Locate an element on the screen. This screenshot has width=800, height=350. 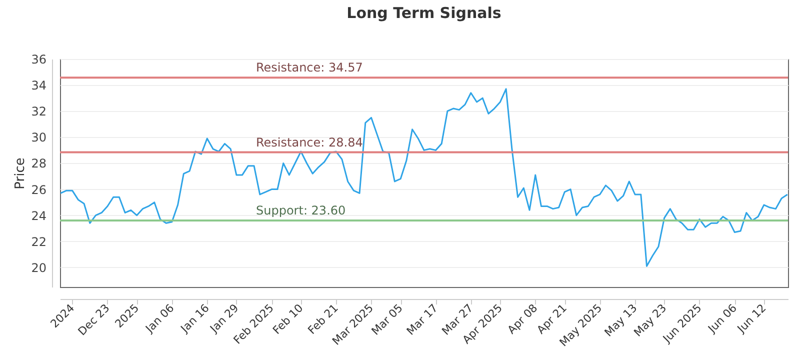
y-tick-label: 28 is located at coordinates (38, 163).